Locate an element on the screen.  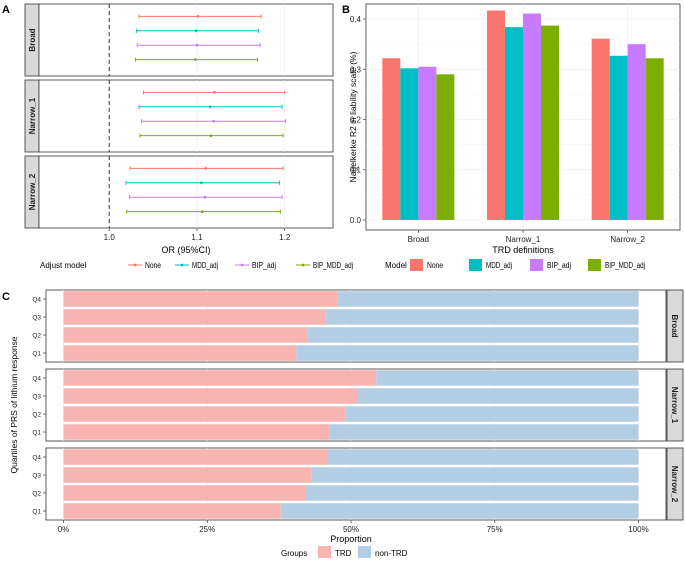
x-tick-label: 100% is located at coordinates (638, 529).